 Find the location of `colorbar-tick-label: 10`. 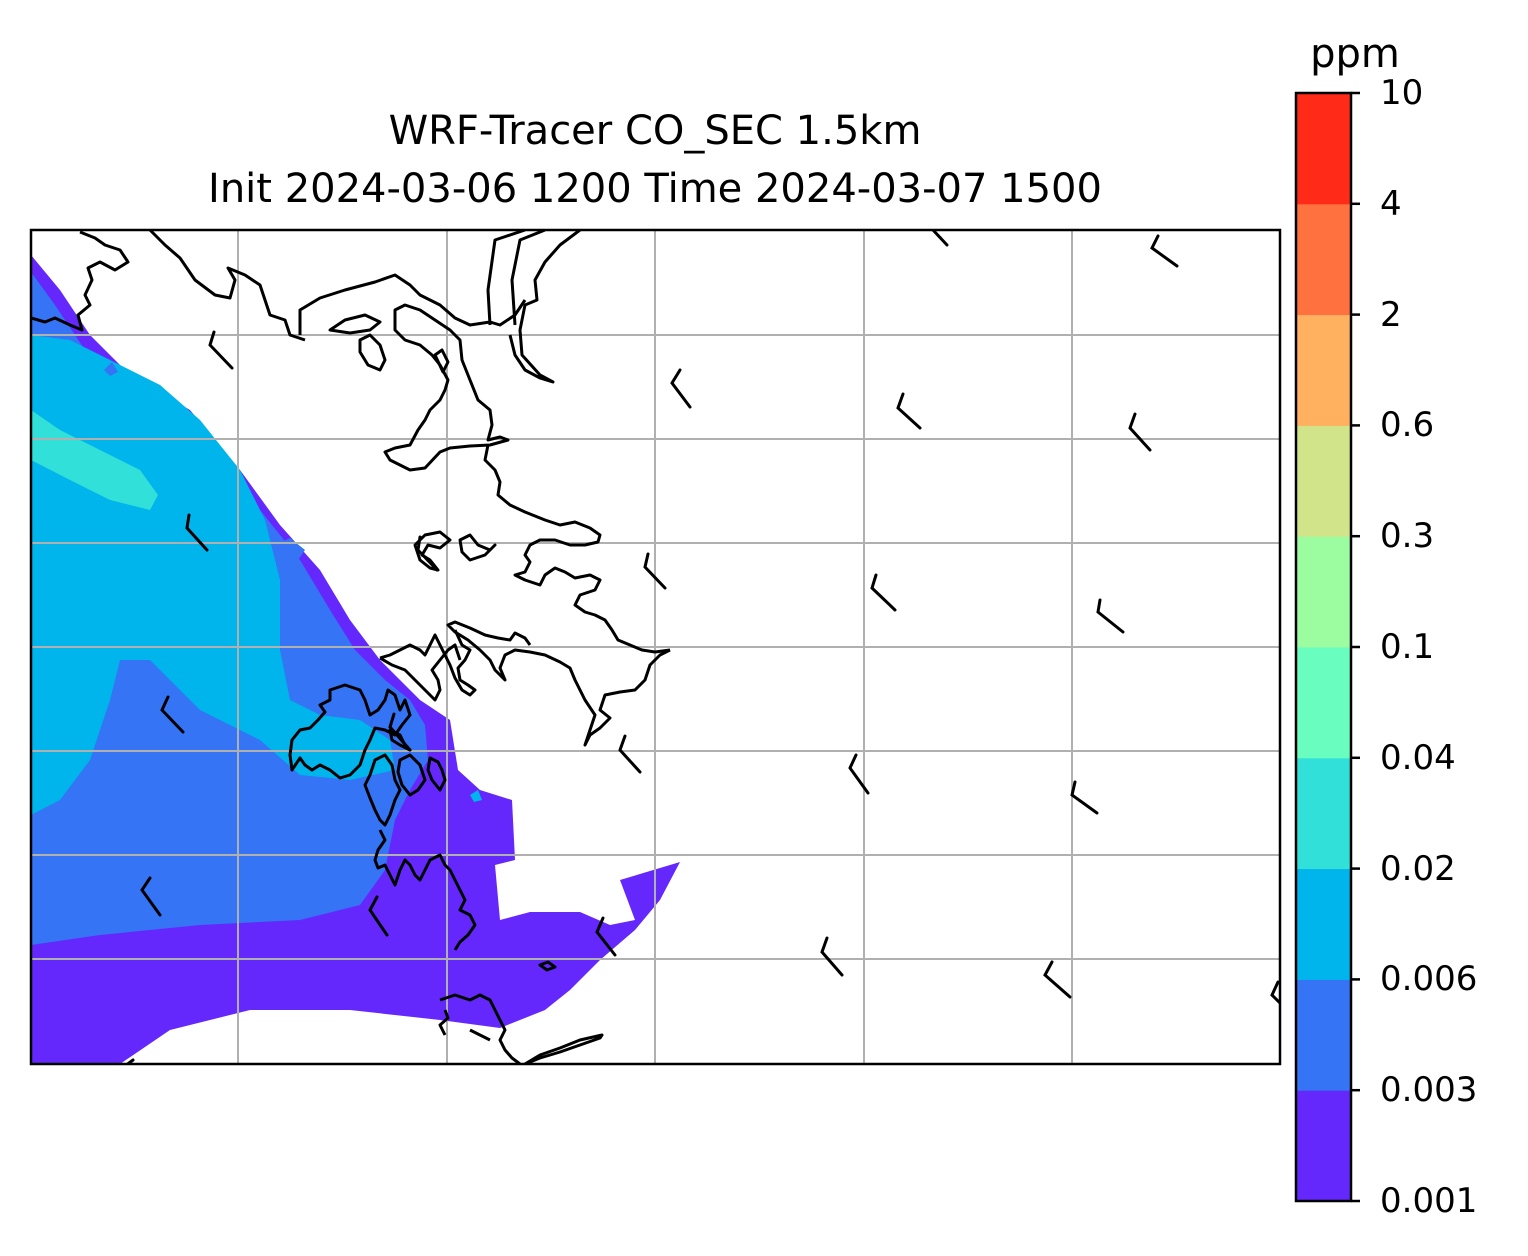

colorbar-tick-label: 10 is located at coordinates (1402, 93).